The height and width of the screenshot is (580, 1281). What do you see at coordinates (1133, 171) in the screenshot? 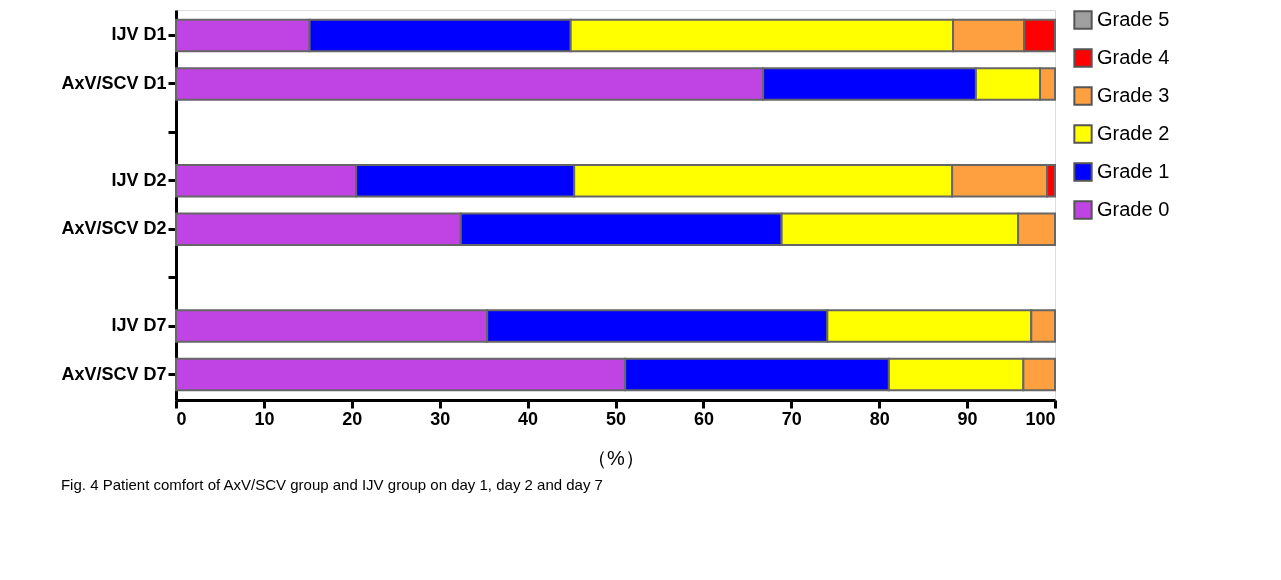
I see `legend-label: Grade 1` at bounding box center [1133, 171].